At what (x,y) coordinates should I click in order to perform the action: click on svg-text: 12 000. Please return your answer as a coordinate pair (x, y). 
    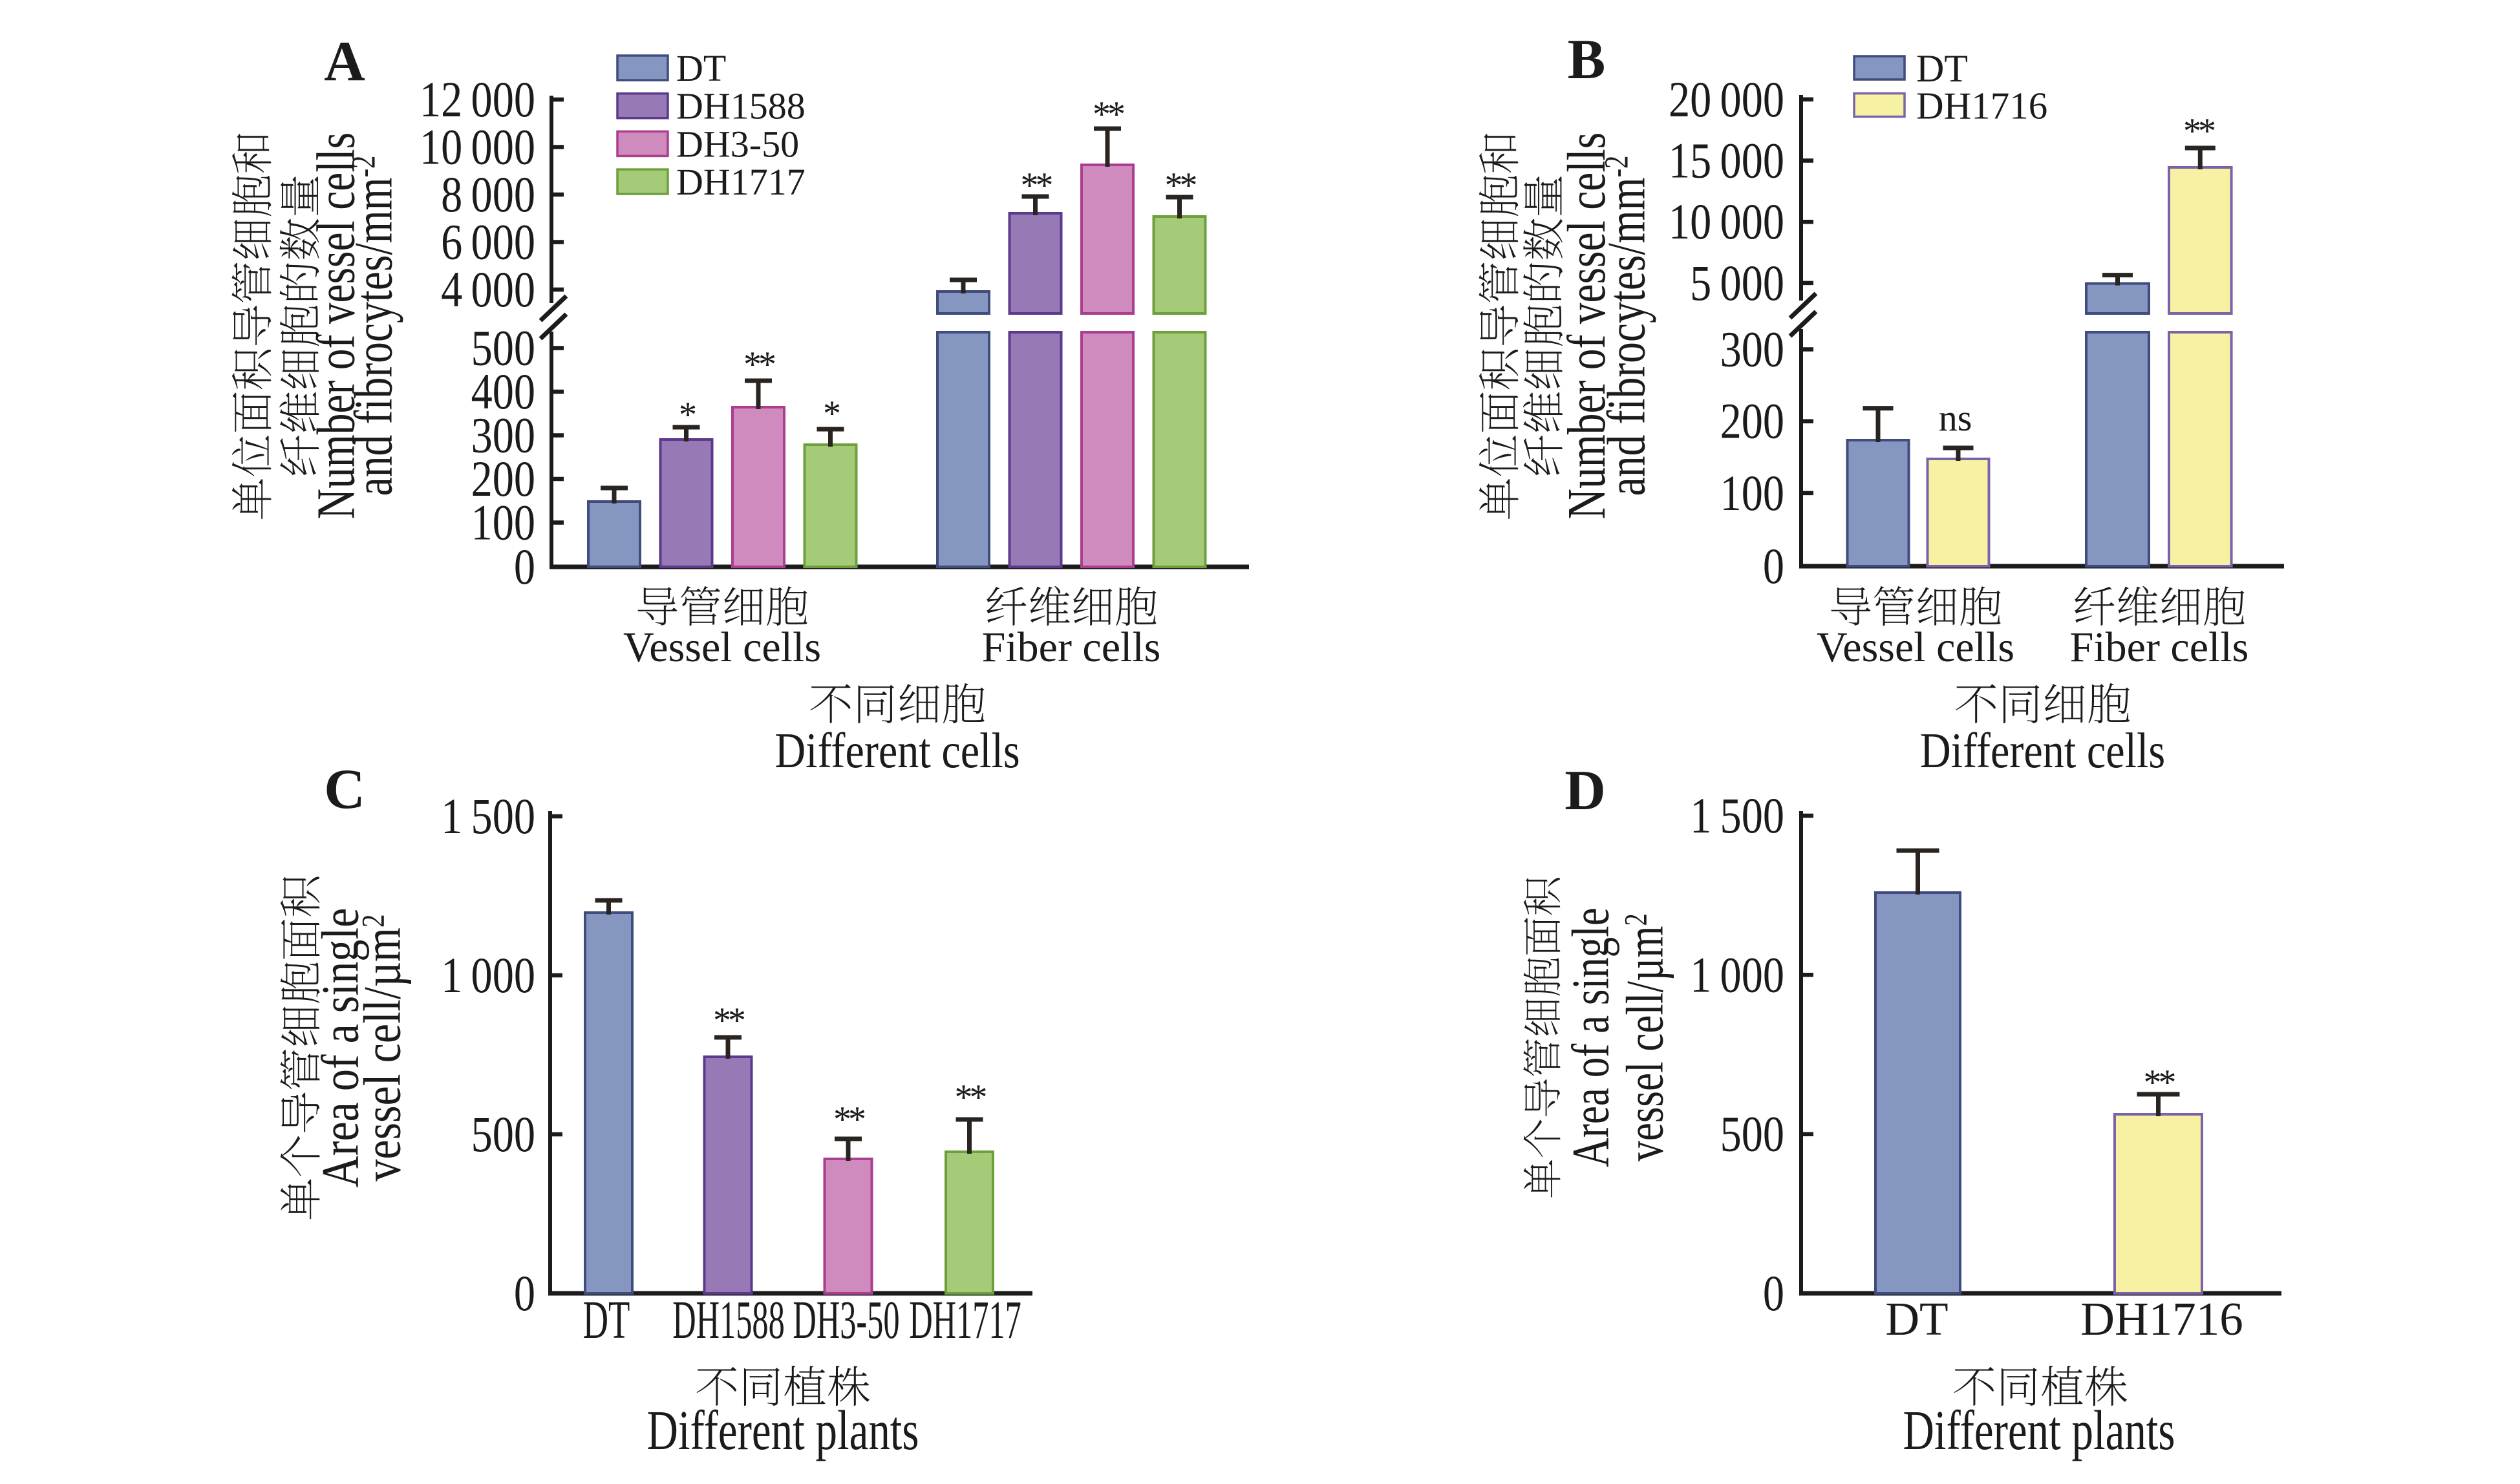
    Looking at the image, I should click on (478, 100).